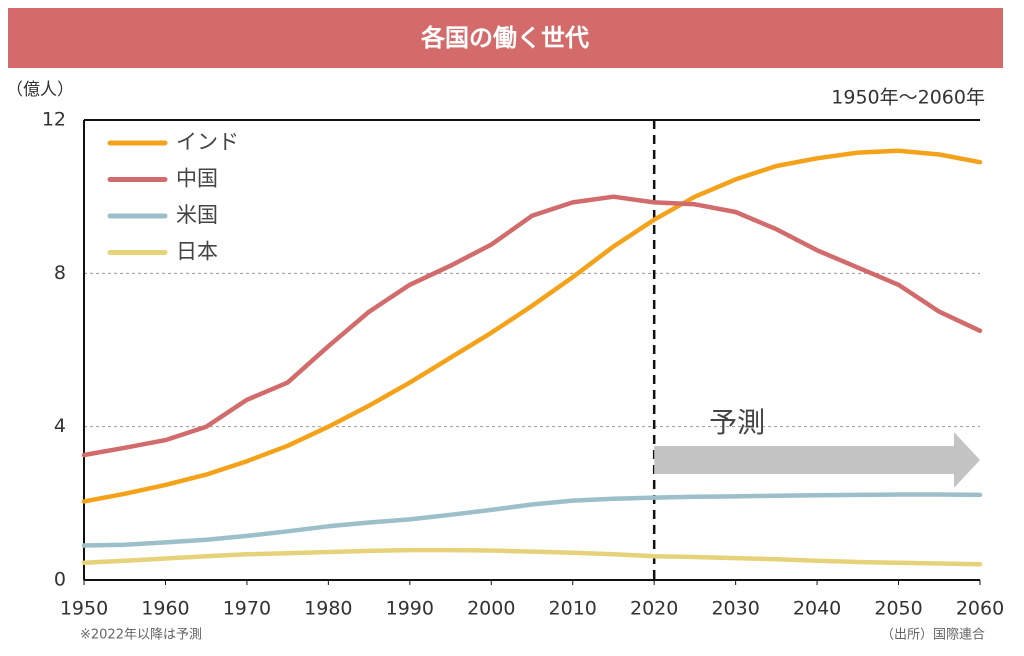  Describe the element at coordinates (60, 580) in the screenshot. I see `y-tick-label: 0` at that location.